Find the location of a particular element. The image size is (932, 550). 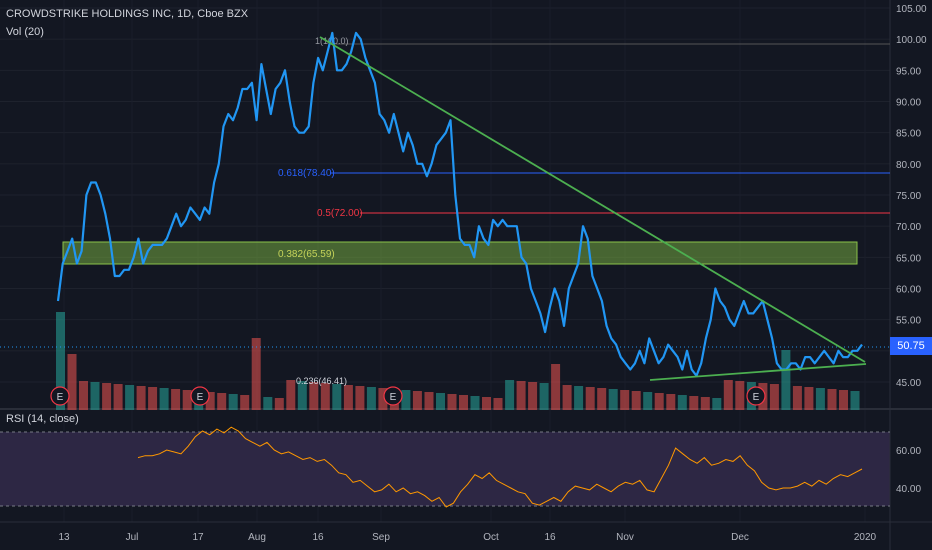

price-tick: 45.00 is located at coordinates (908, 383).